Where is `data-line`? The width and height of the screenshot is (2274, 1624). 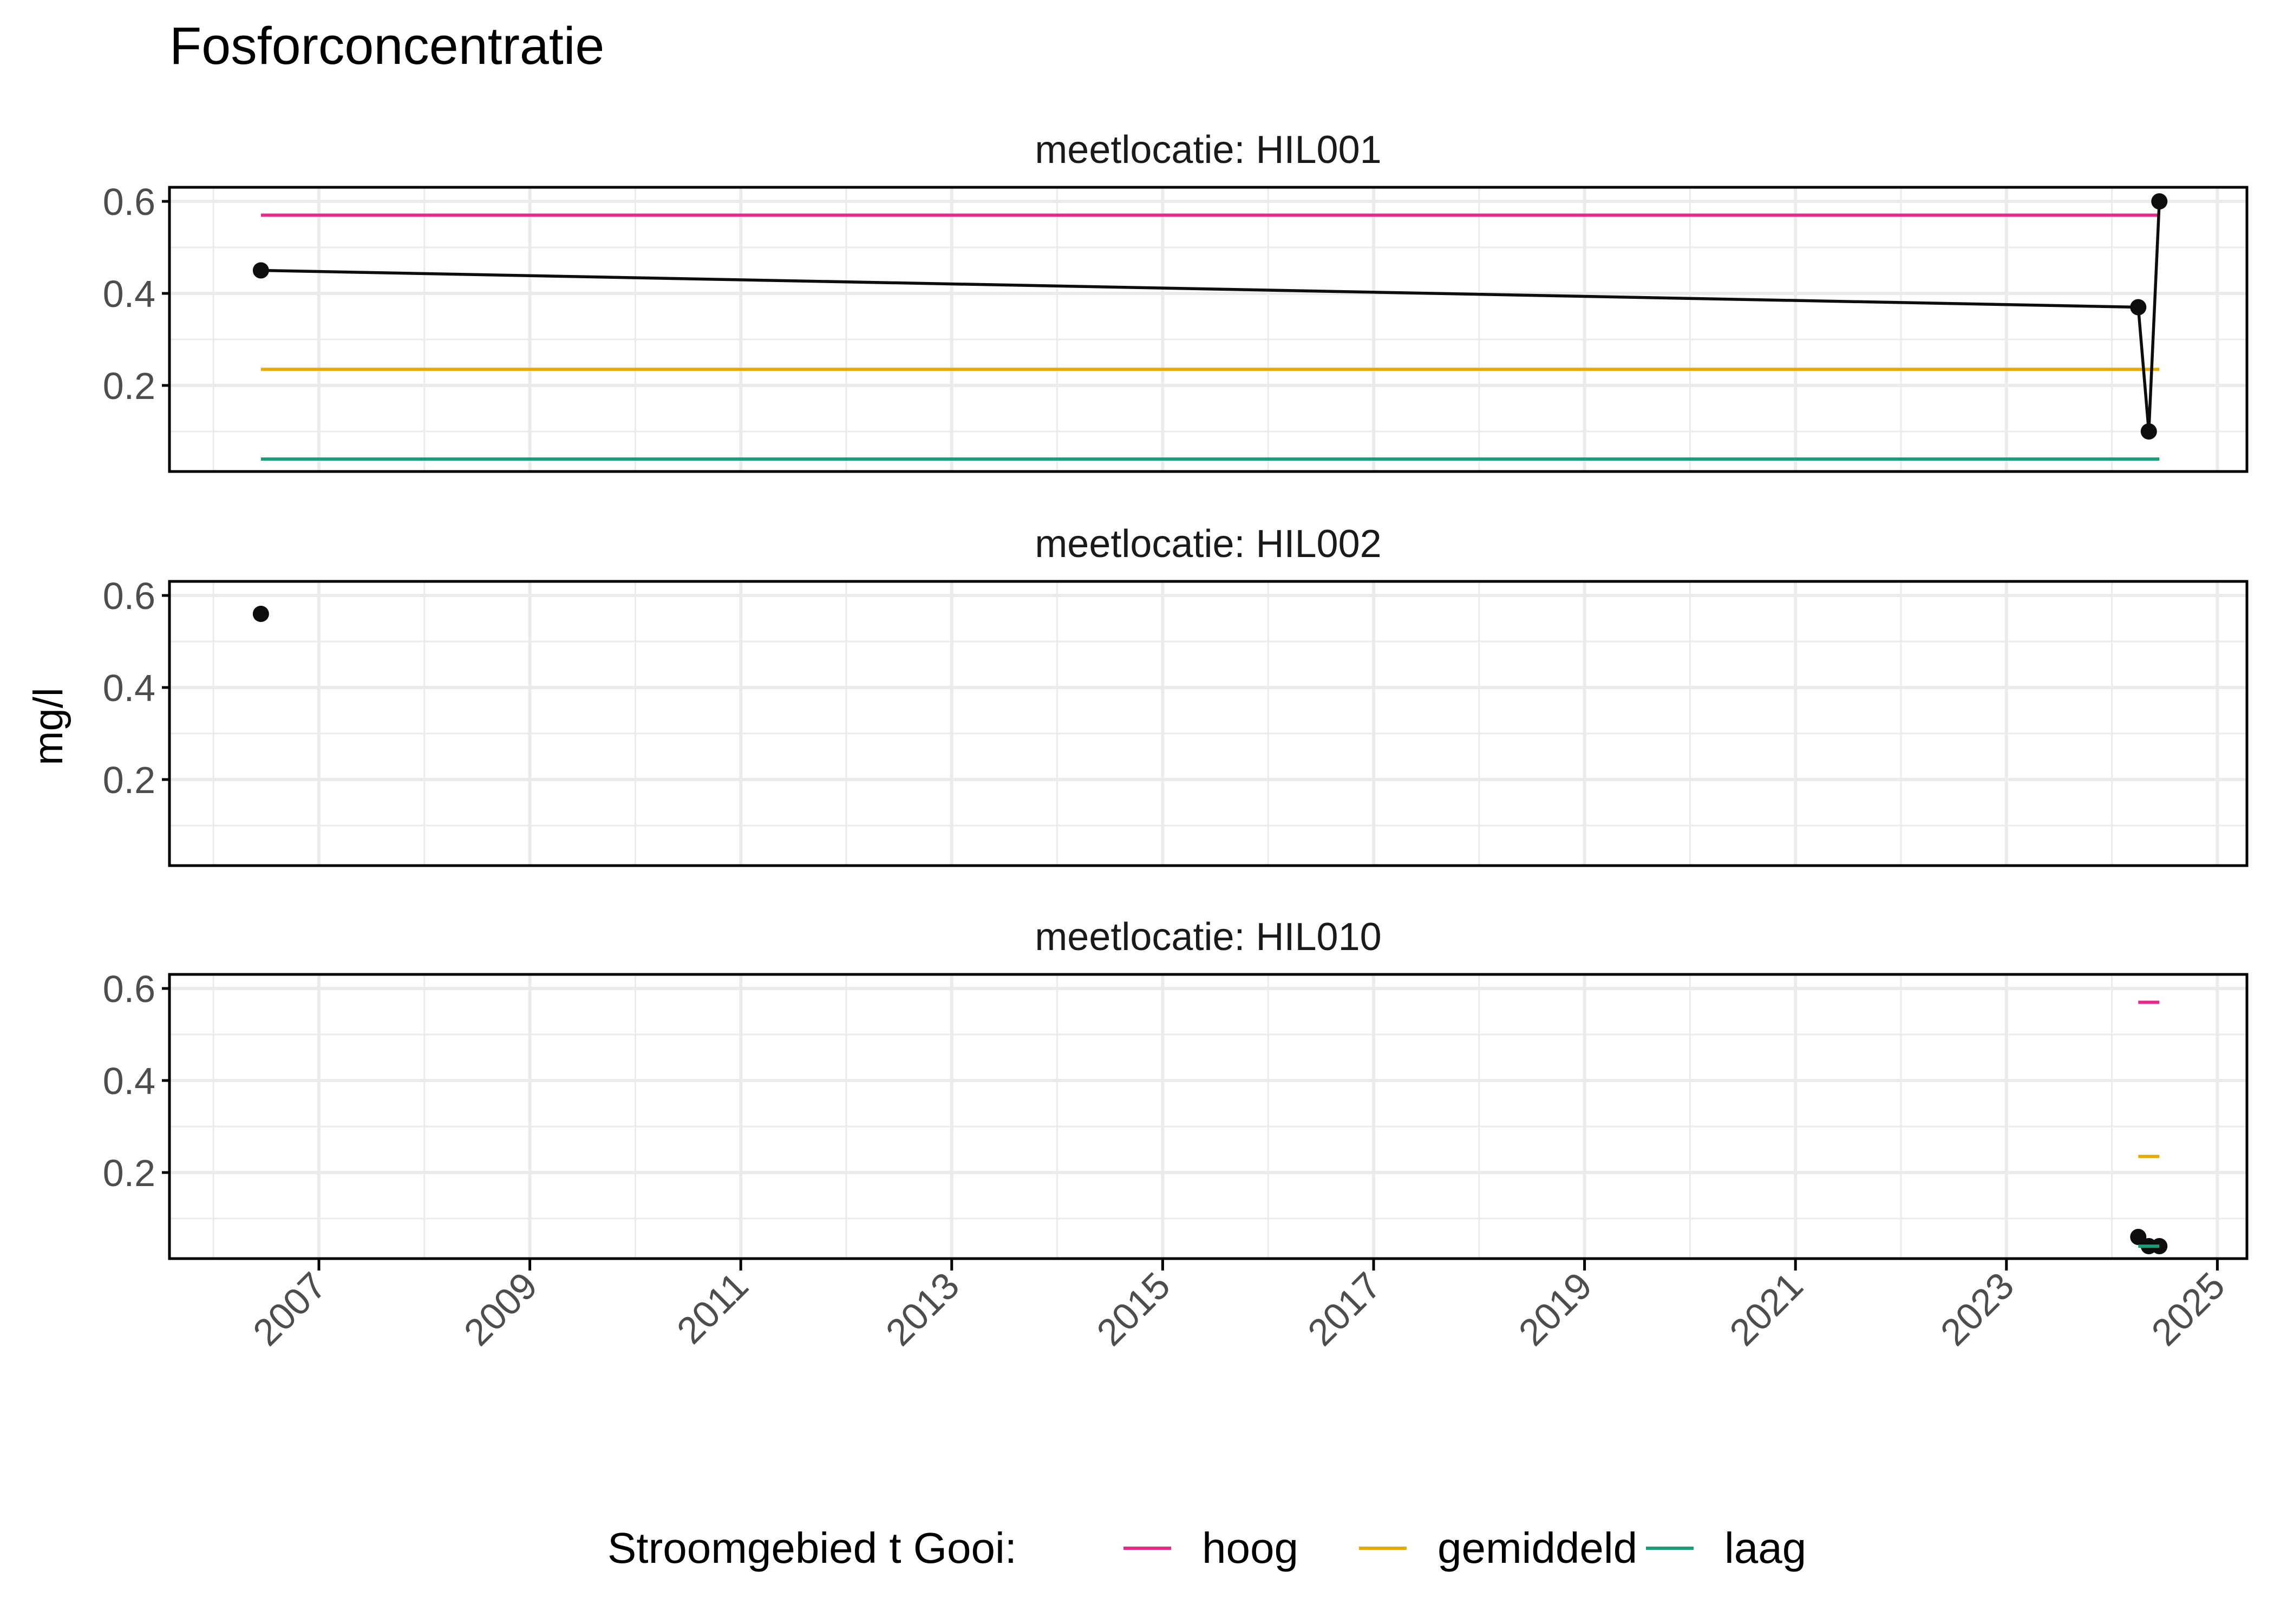
data-line is located at coordinates (1211, 316).